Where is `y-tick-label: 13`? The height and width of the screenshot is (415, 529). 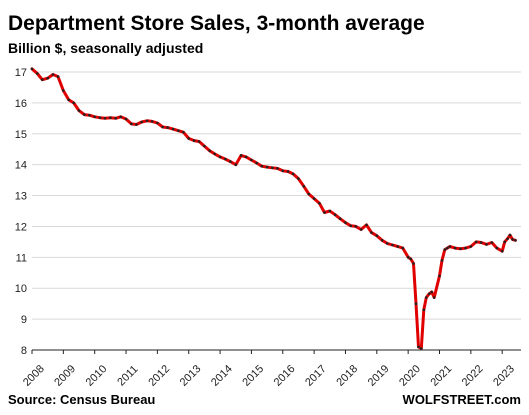 y-tick-label: 13 is located at coordinates (21, 197).